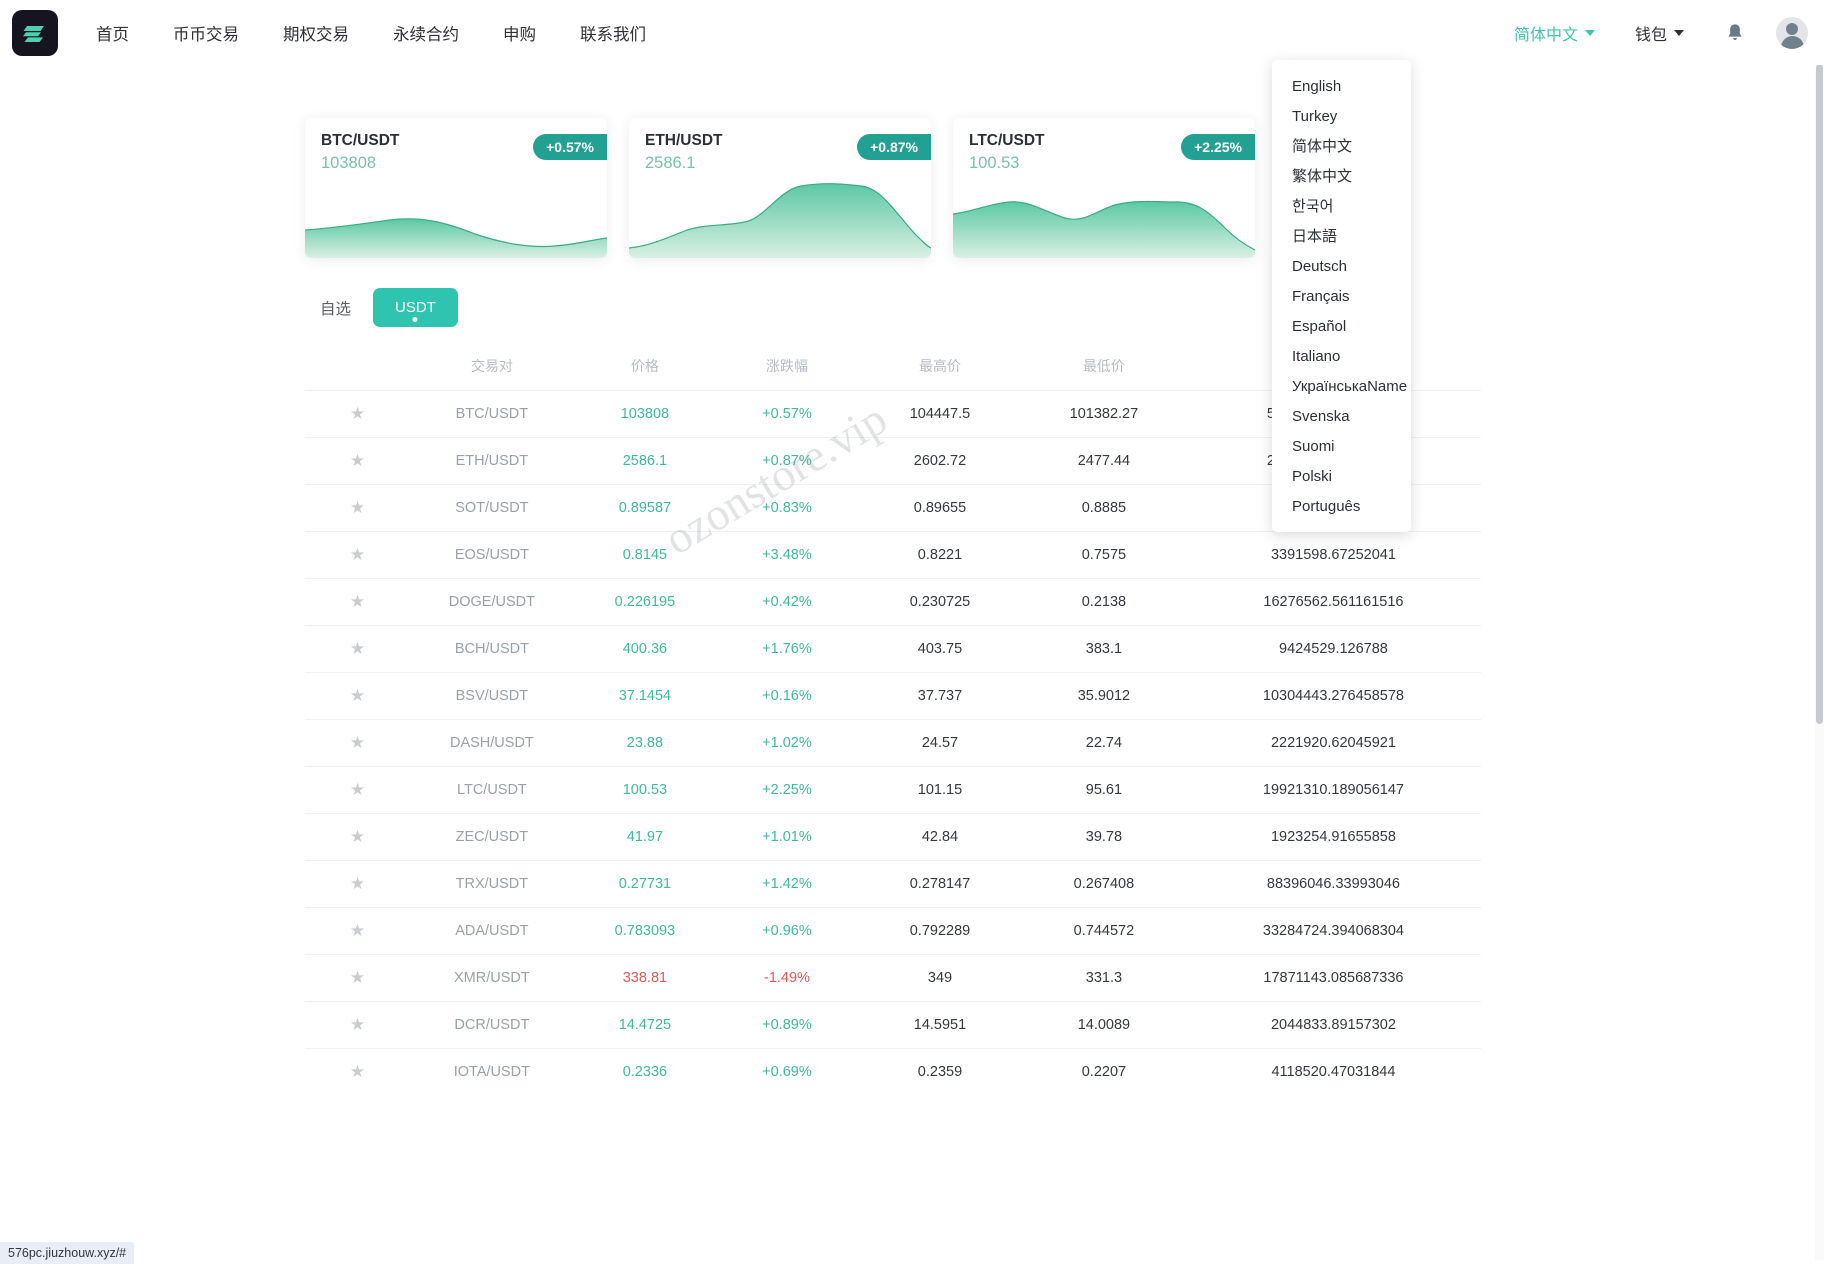 This screenshot has height=1264, width=1826. I want to click on app-header: 首页 币币交易 期权交易 永续合约 申购 联系我们 简体中文 钱包, so click(913, 32).